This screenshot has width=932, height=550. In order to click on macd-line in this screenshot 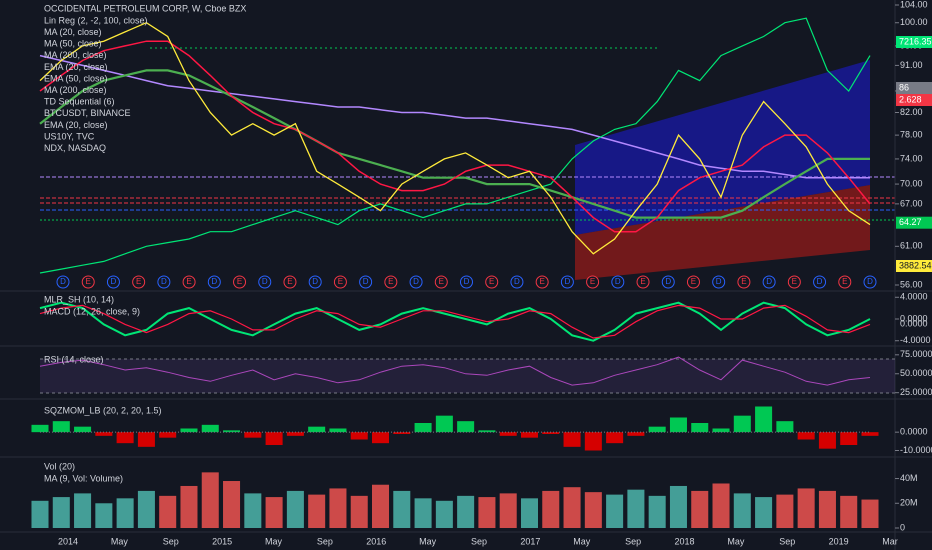, I will do `click(455, 321)`.